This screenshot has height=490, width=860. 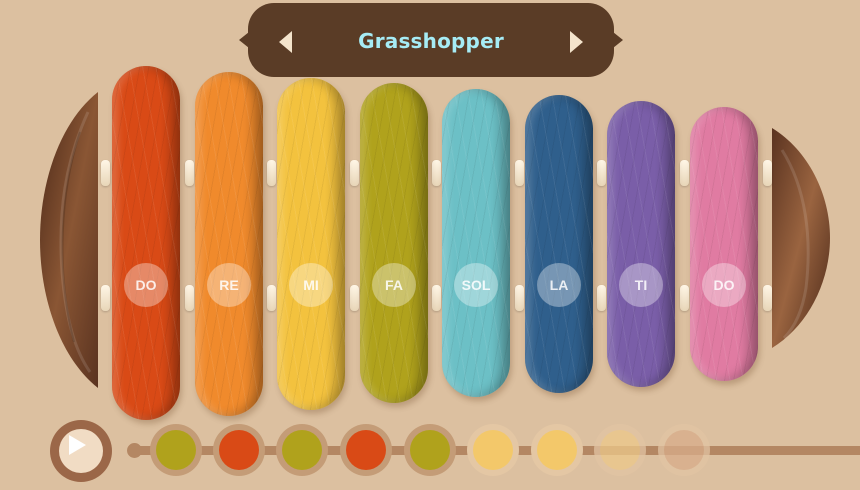 What do you see at coordinates (641, 244) in the screenshot?
I see `xylophone-bar-ti: TI` at bounding box center [641, 244].